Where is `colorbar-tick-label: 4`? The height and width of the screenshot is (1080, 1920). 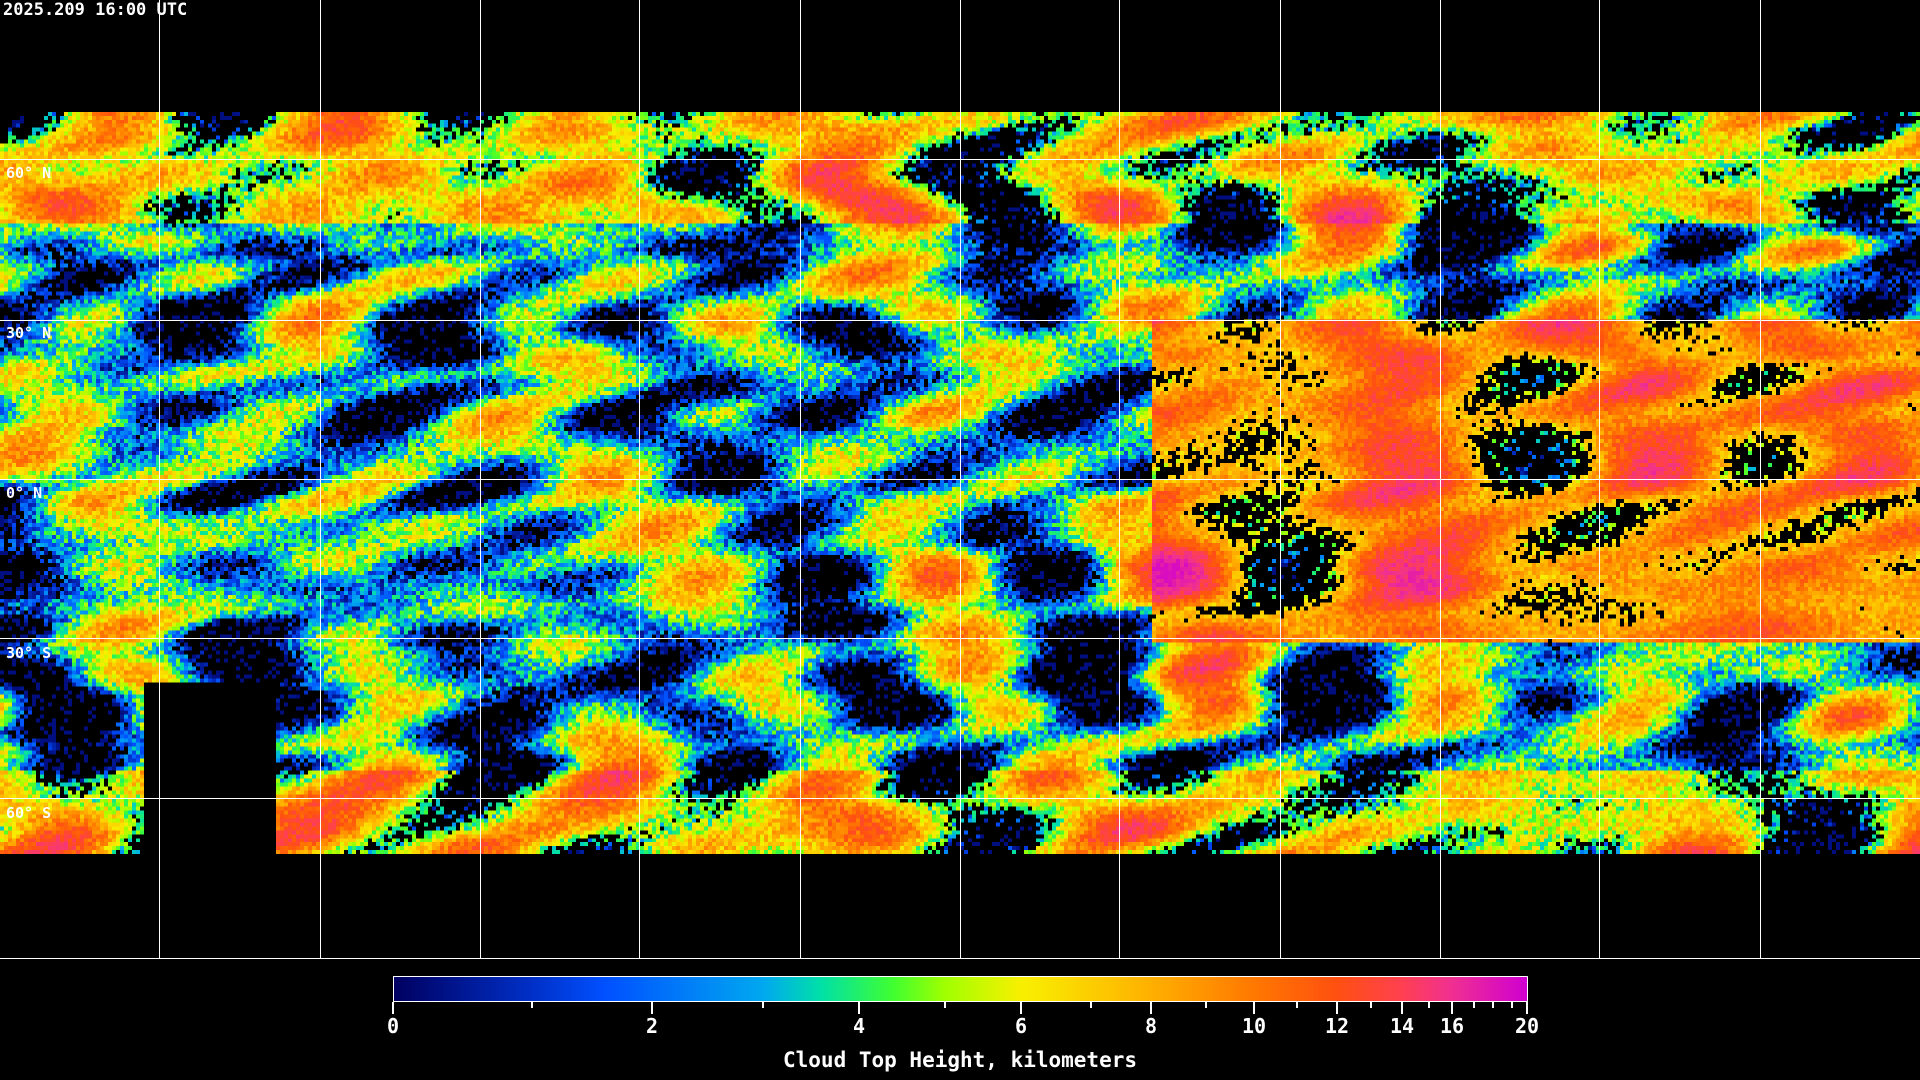
colorbar-tick-label: 4 is located at coordinates (859, 1026).